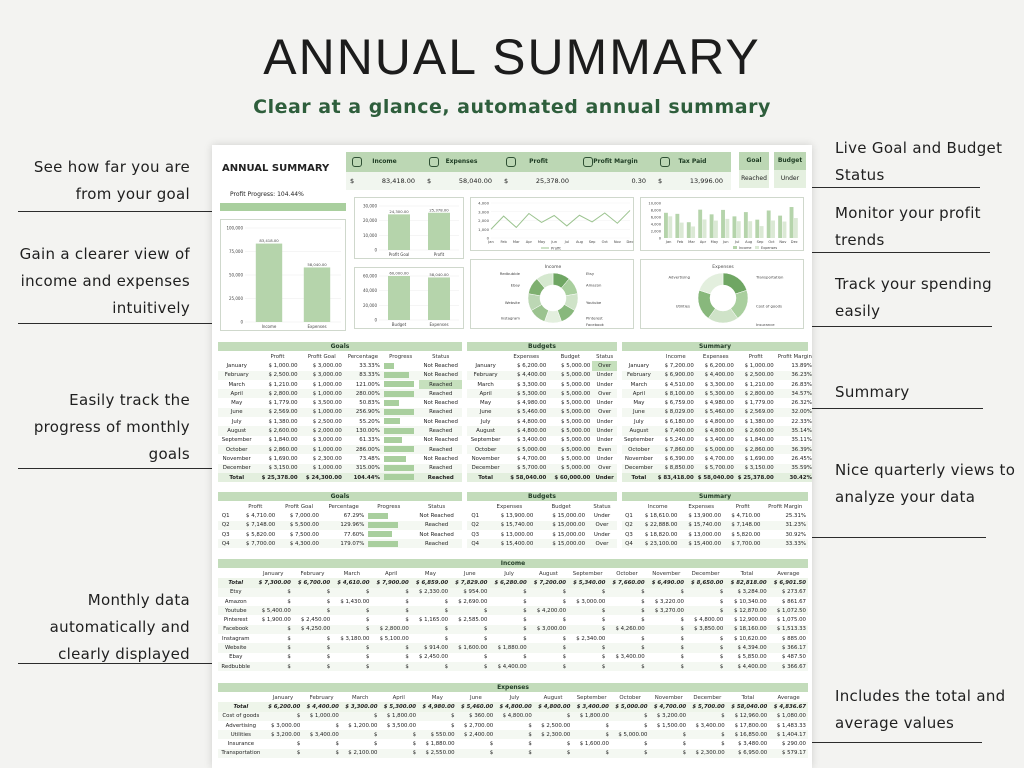  I want to click on table-cell: May, so click(486, 403).